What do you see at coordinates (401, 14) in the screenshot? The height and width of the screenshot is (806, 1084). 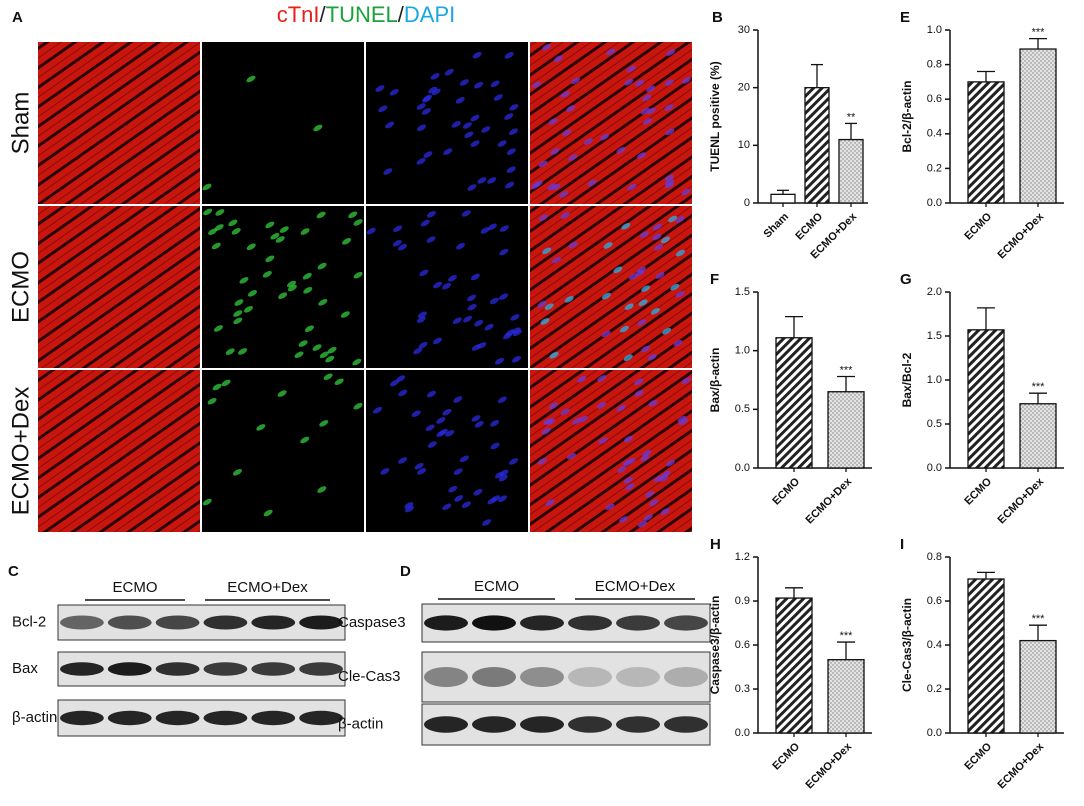 I see `title-part: /` at bounding box center [401, 14].